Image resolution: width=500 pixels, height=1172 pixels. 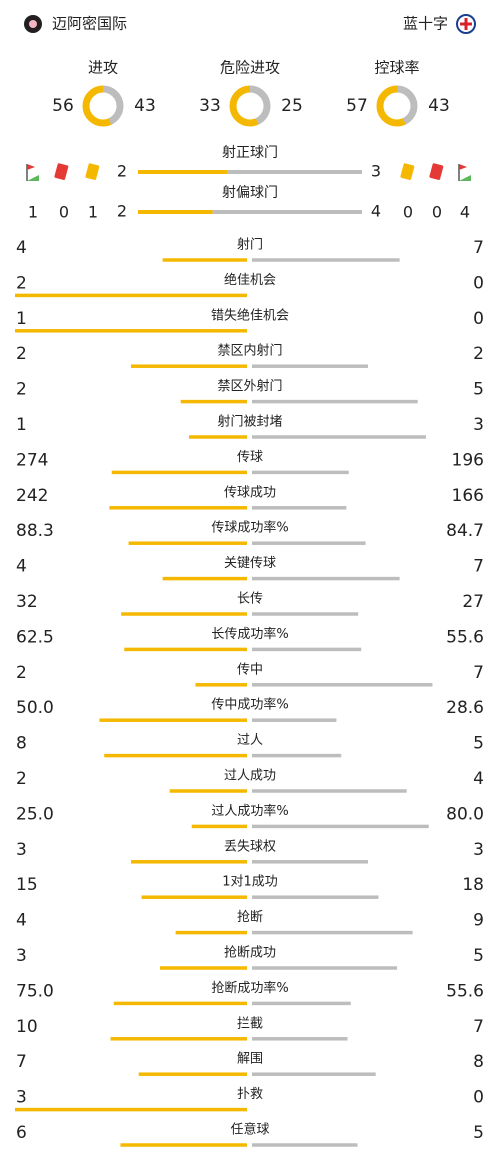 I want to click on away-value: 4, so click(x=478, y=779).